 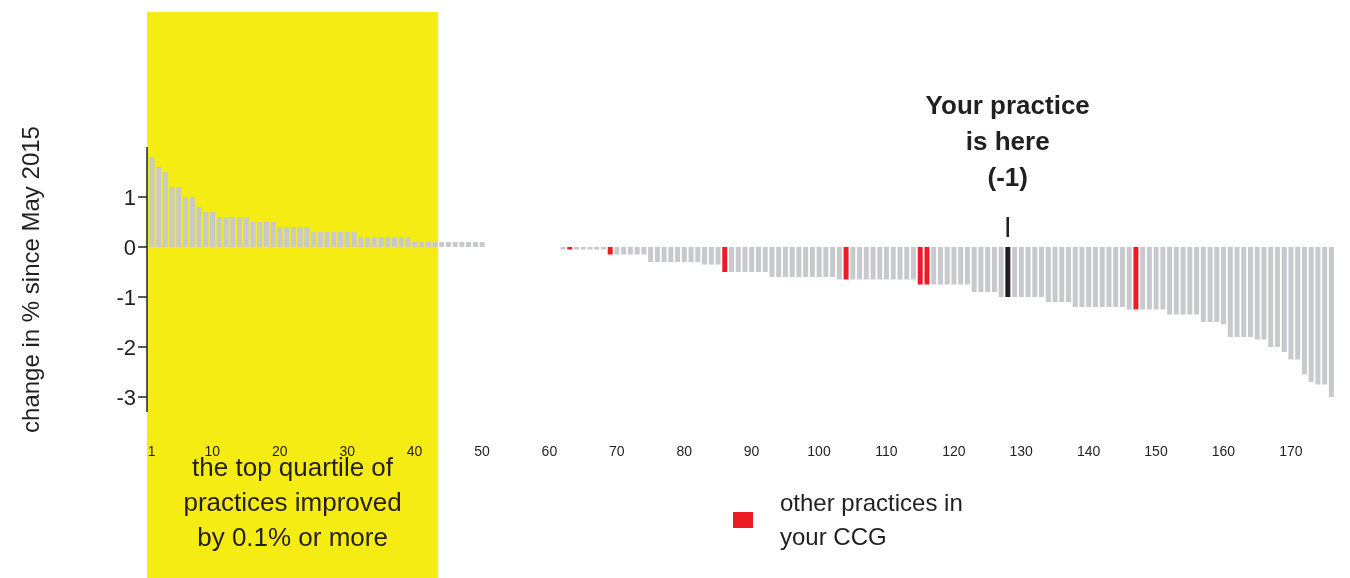 I want to click on x-tick-label: 120, so click(x=954, y=450).